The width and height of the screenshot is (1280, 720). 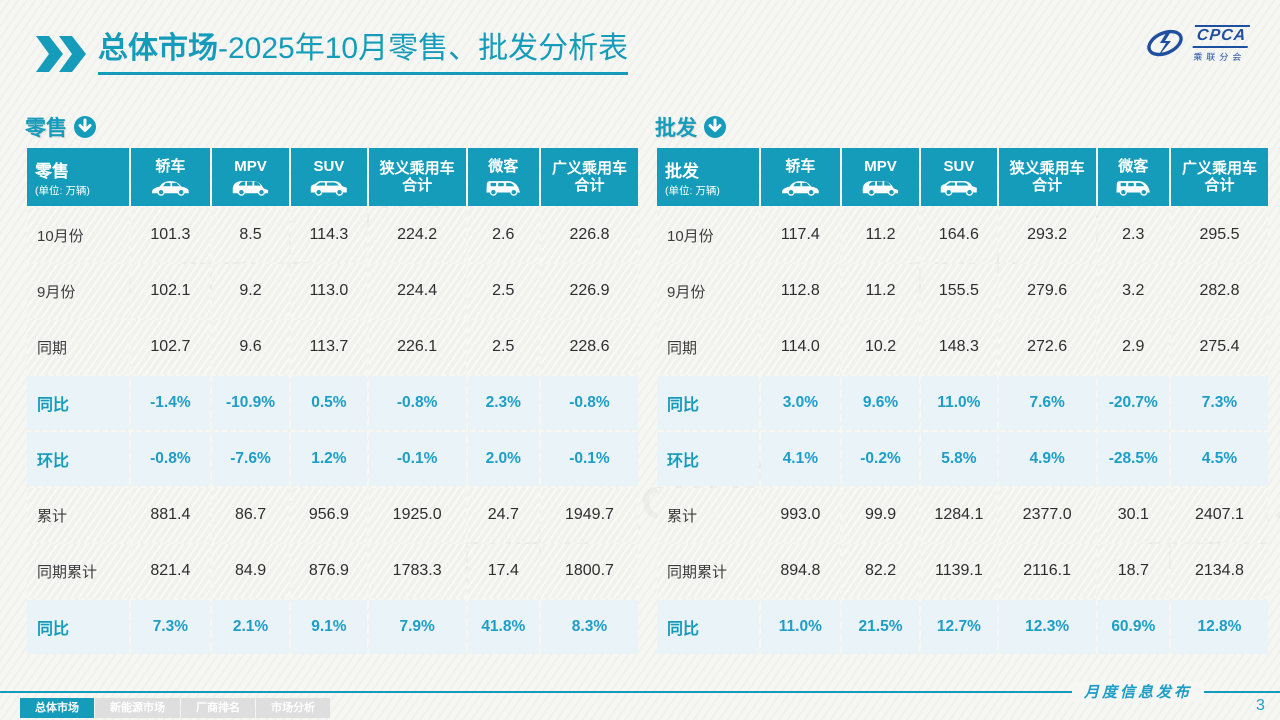 I want to click on table-row: 累计 993.0 99.9 1284.1 2377.0 30.1 2407.1, so click(x=962, y=515).